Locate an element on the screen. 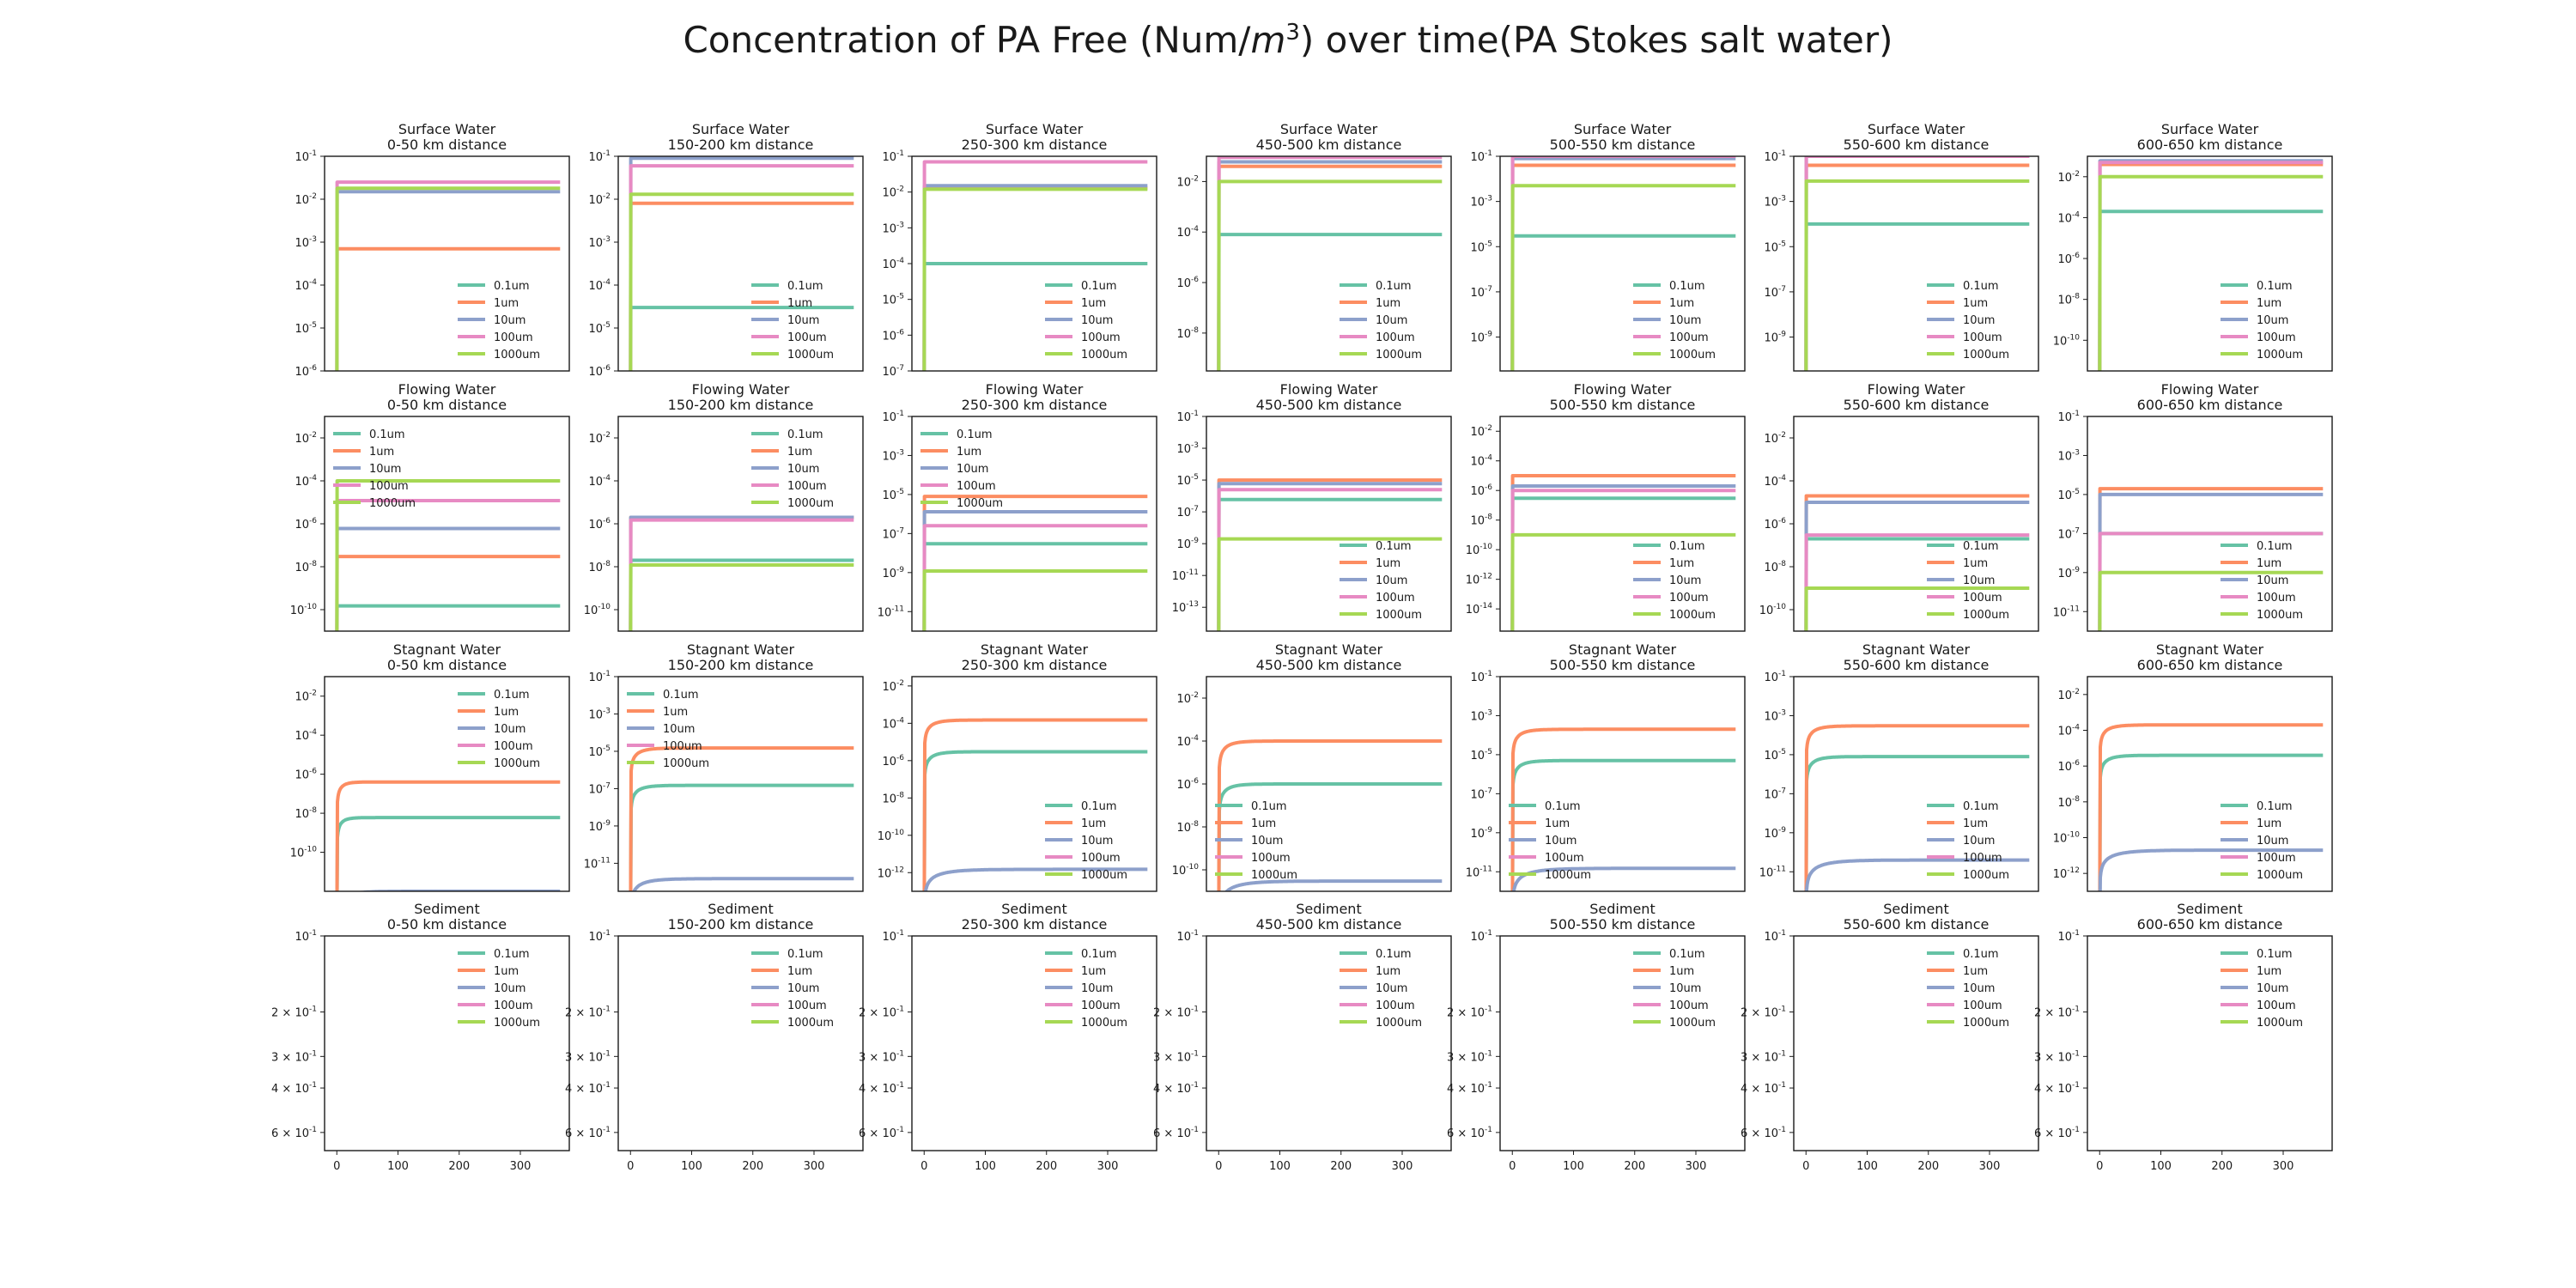  x-tick-label: 200 is located at coordinates (753, 1166).